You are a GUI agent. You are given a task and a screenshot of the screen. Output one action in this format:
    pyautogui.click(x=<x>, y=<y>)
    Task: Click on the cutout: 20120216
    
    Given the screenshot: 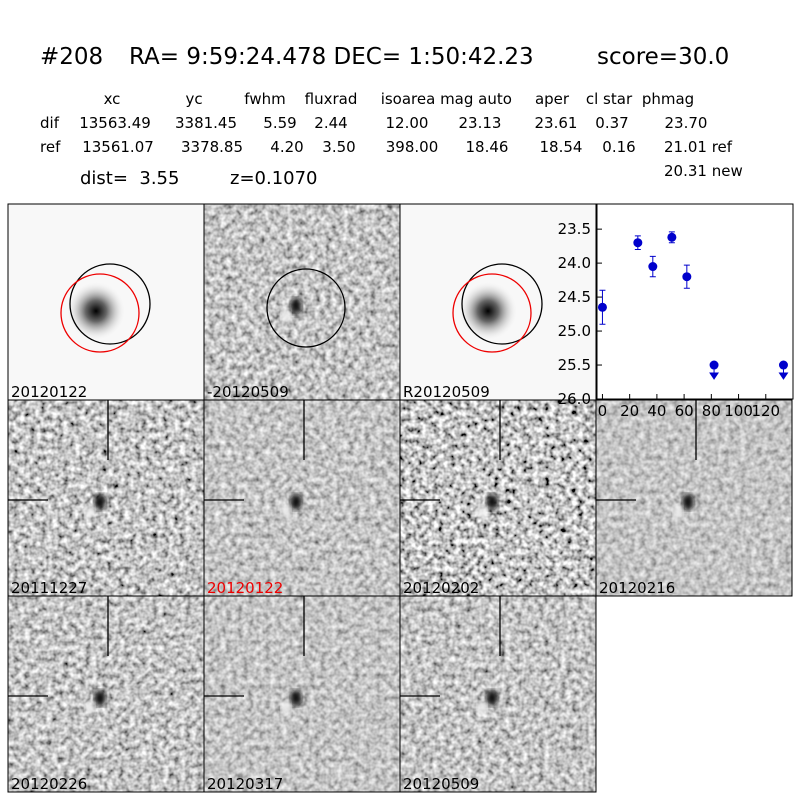 What is the action you would take?
    pyautogui.click(x=694, y=498)
    